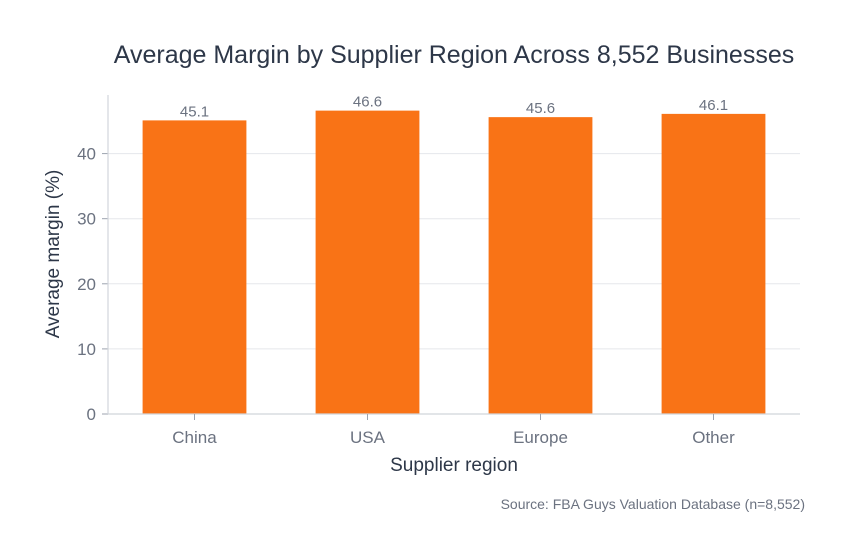 Image resolution: width=868 pixels, height=557 pixels. What do you see at coordinates (454, 107) in the screenshot?
I see `data-labels: 45.1 46.6 45.6 46.1` at bounding box center [454, 107].